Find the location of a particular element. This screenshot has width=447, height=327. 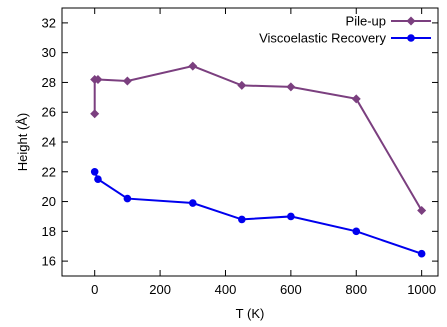

x-tick-label: 0 is located at coordinates (94, 289).